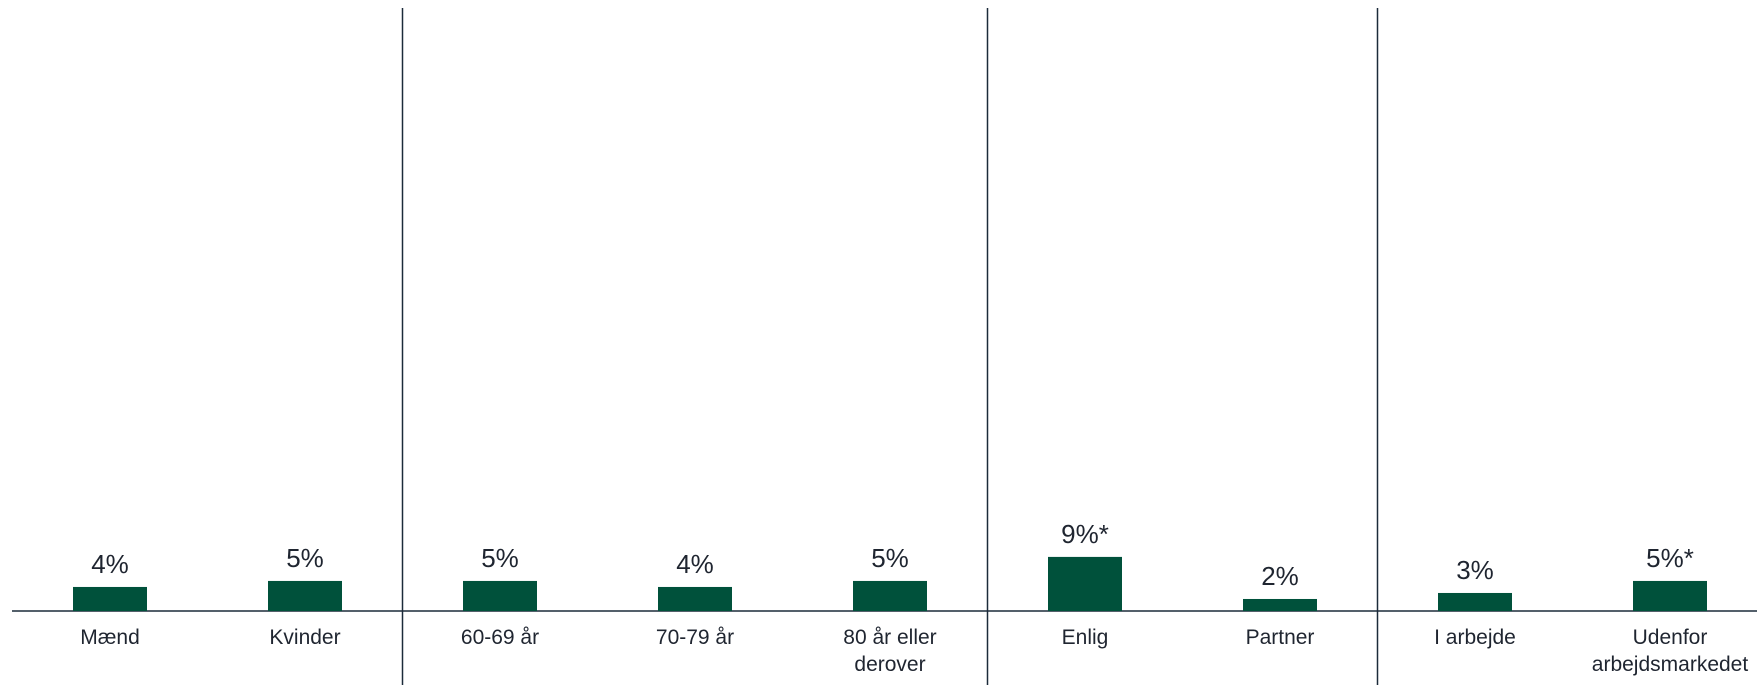  Describe the element at coordinates (1085, 534) in the screenshot. I see `value-label-enlig: 9%*` at that location.